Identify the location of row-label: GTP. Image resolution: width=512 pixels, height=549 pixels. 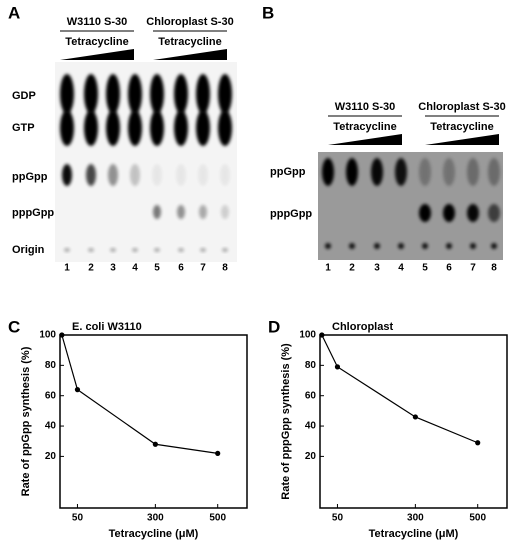
(23, 128).